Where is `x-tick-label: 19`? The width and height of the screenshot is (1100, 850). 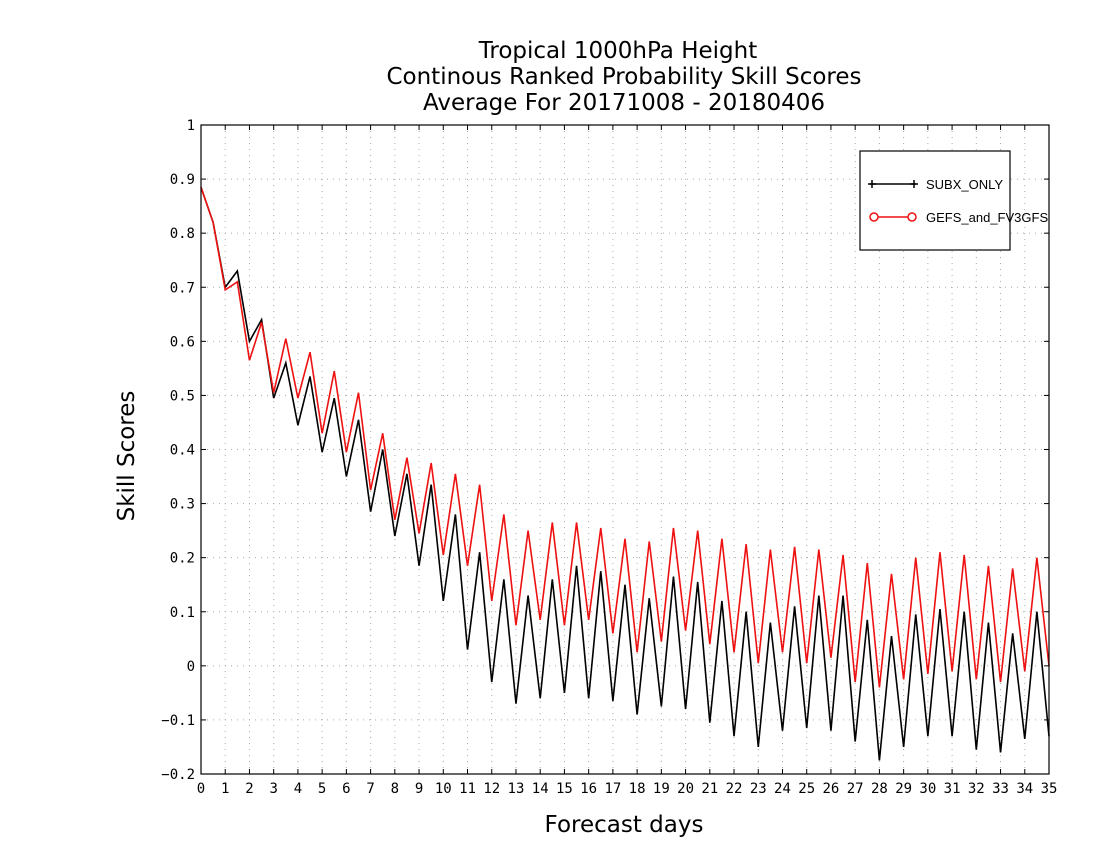 x-tick-label: 19 is located at coordinates (661, 789).